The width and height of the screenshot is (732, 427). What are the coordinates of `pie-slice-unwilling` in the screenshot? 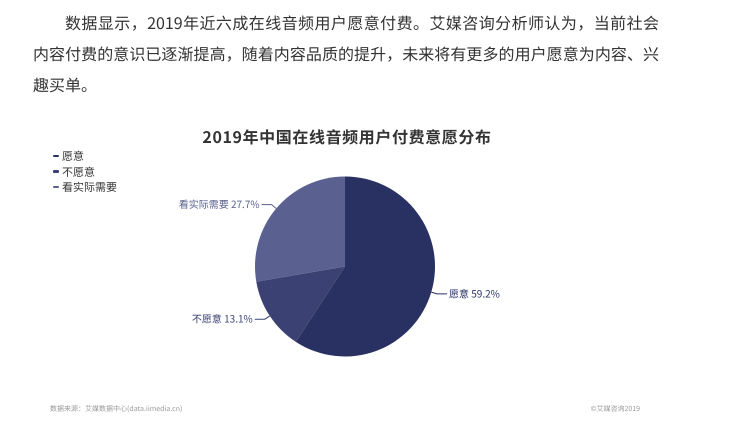 It's located at (300, 304).